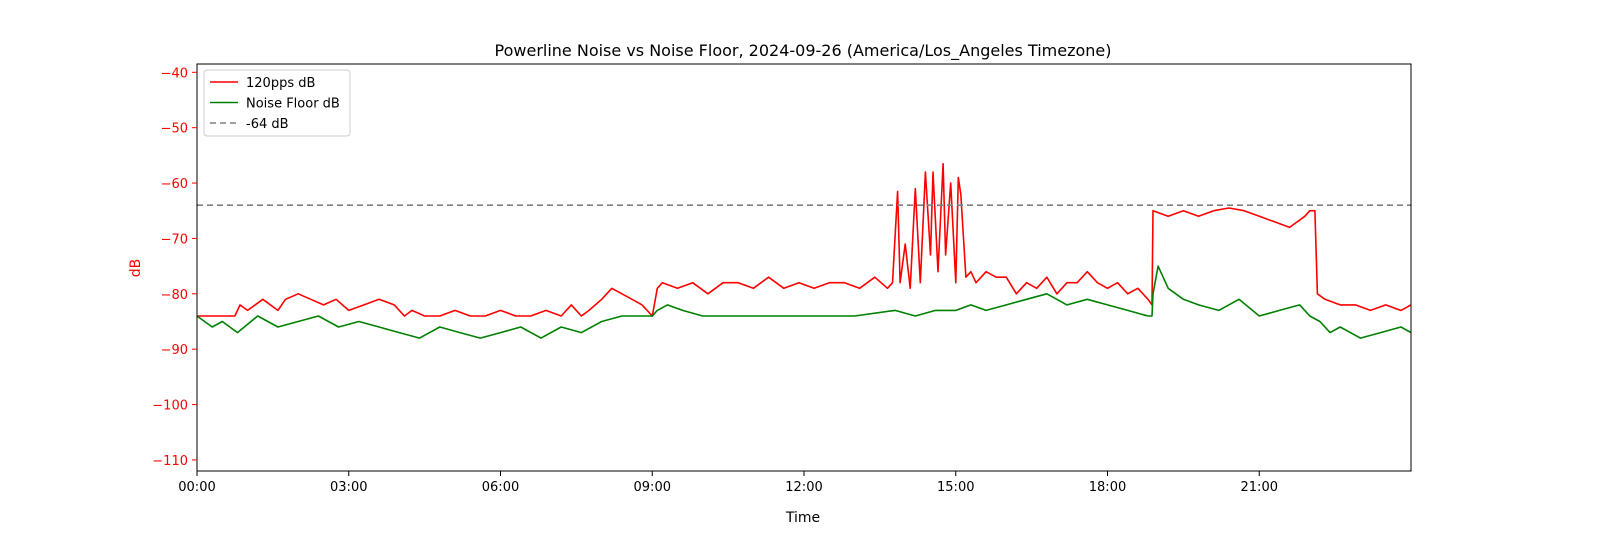 This screenshot has width=1600, height=540. What do you see at coordinates (500, 487) in the screenshot?
I see `x-tick-label: 06:00` at bounding box center [500, 487].